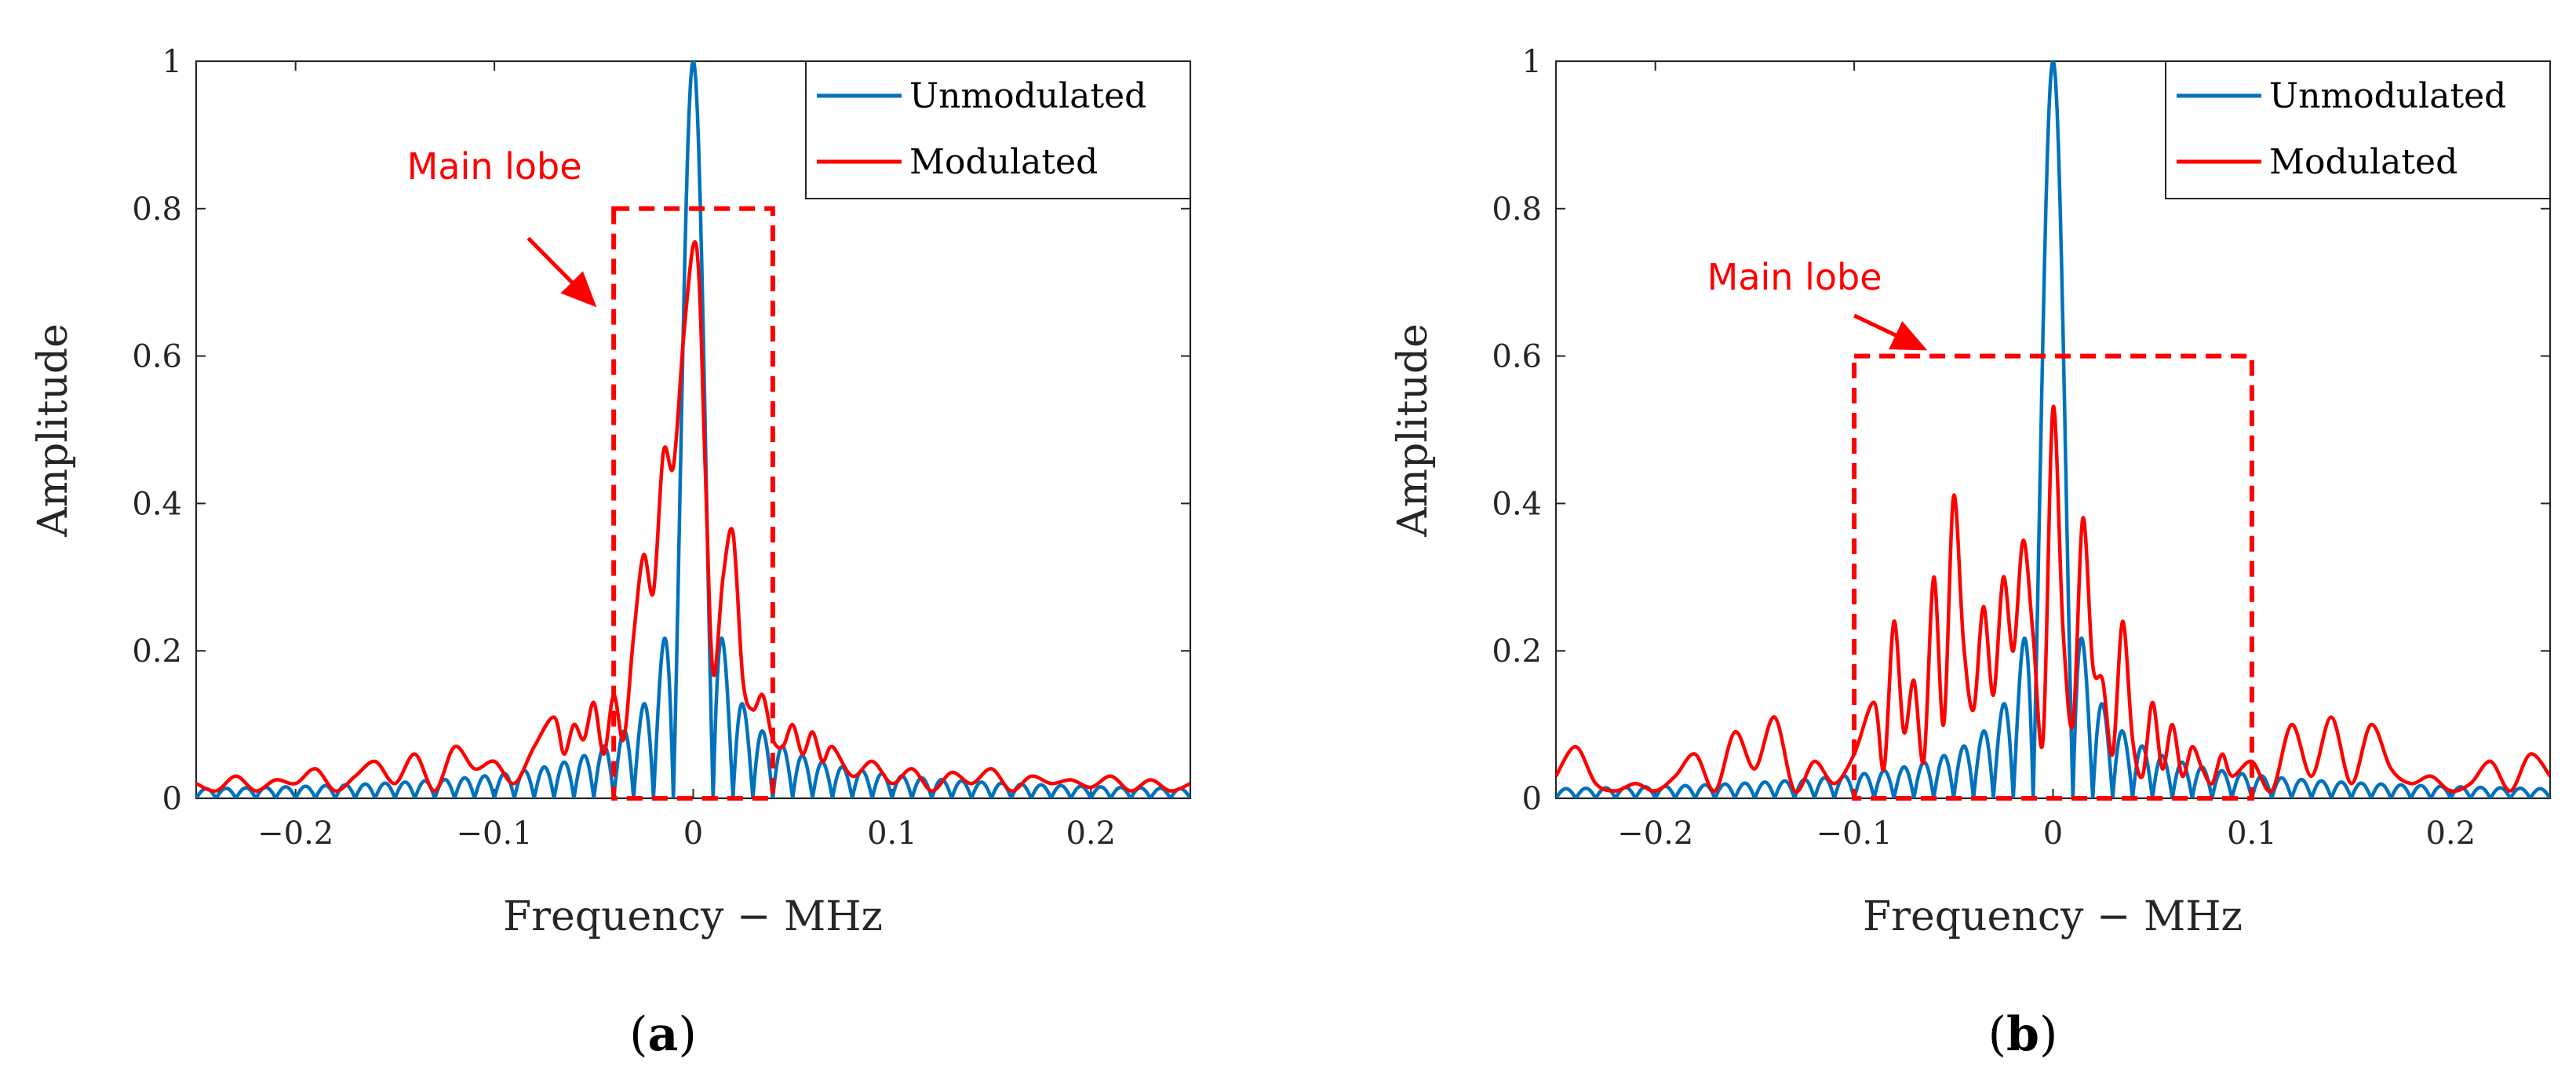  Describe the element at coordinates (2450, 834) in the screenshot. I see `panel-b-xtick-label: 0.2` at that location.